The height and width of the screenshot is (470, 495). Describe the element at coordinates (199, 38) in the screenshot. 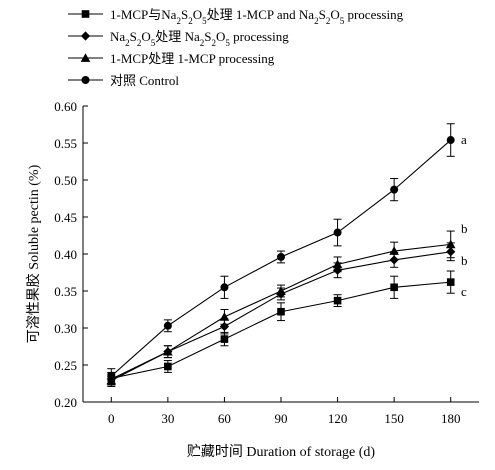

I see `legend-label: Na2S2O5处理 Na2S2O5 processing` at that location.